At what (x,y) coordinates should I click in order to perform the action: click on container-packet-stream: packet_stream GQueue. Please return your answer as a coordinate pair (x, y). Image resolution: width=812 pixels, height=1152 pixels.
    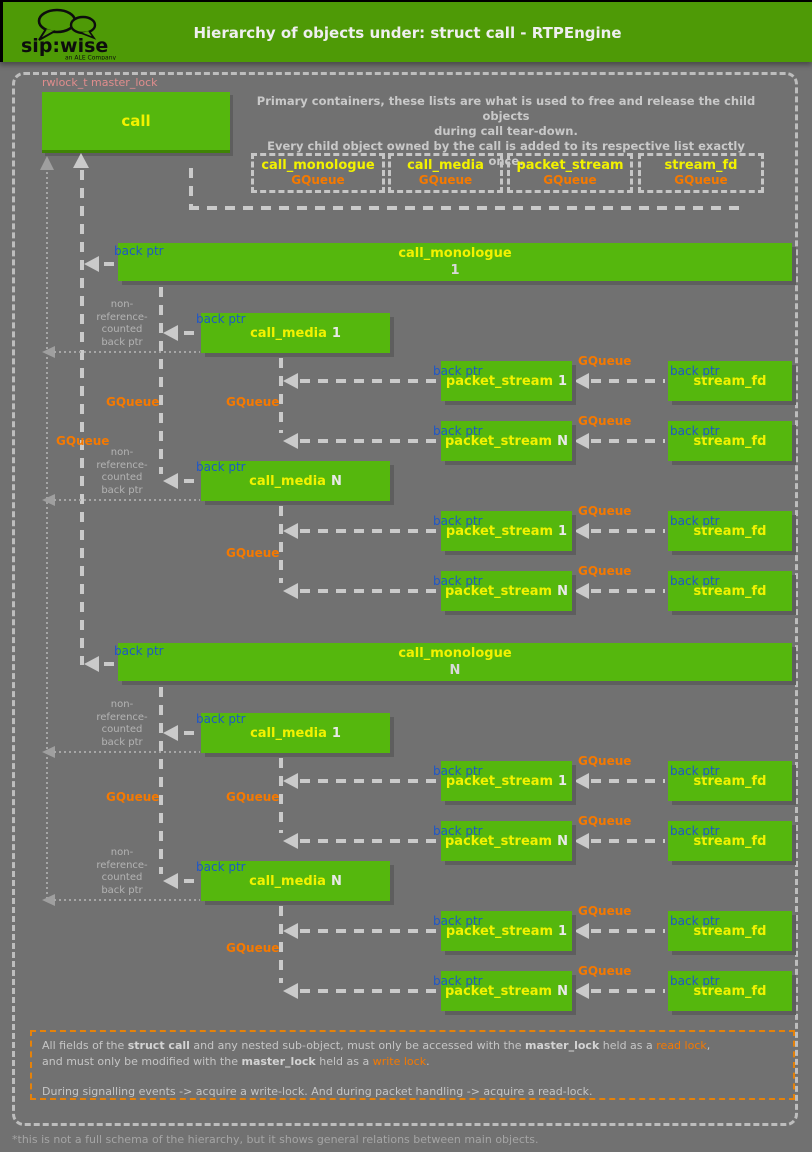
    Looking at the image, I should click on (570, 173).